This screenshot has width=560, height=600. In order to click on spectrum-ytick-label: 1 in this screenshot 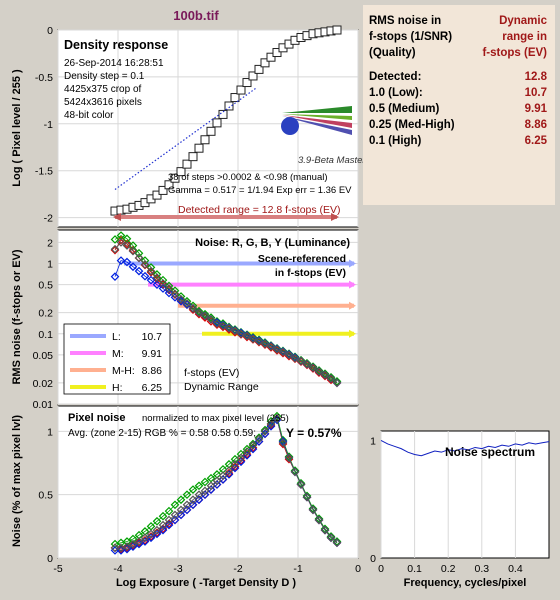, I will do `click(373, 441)`.